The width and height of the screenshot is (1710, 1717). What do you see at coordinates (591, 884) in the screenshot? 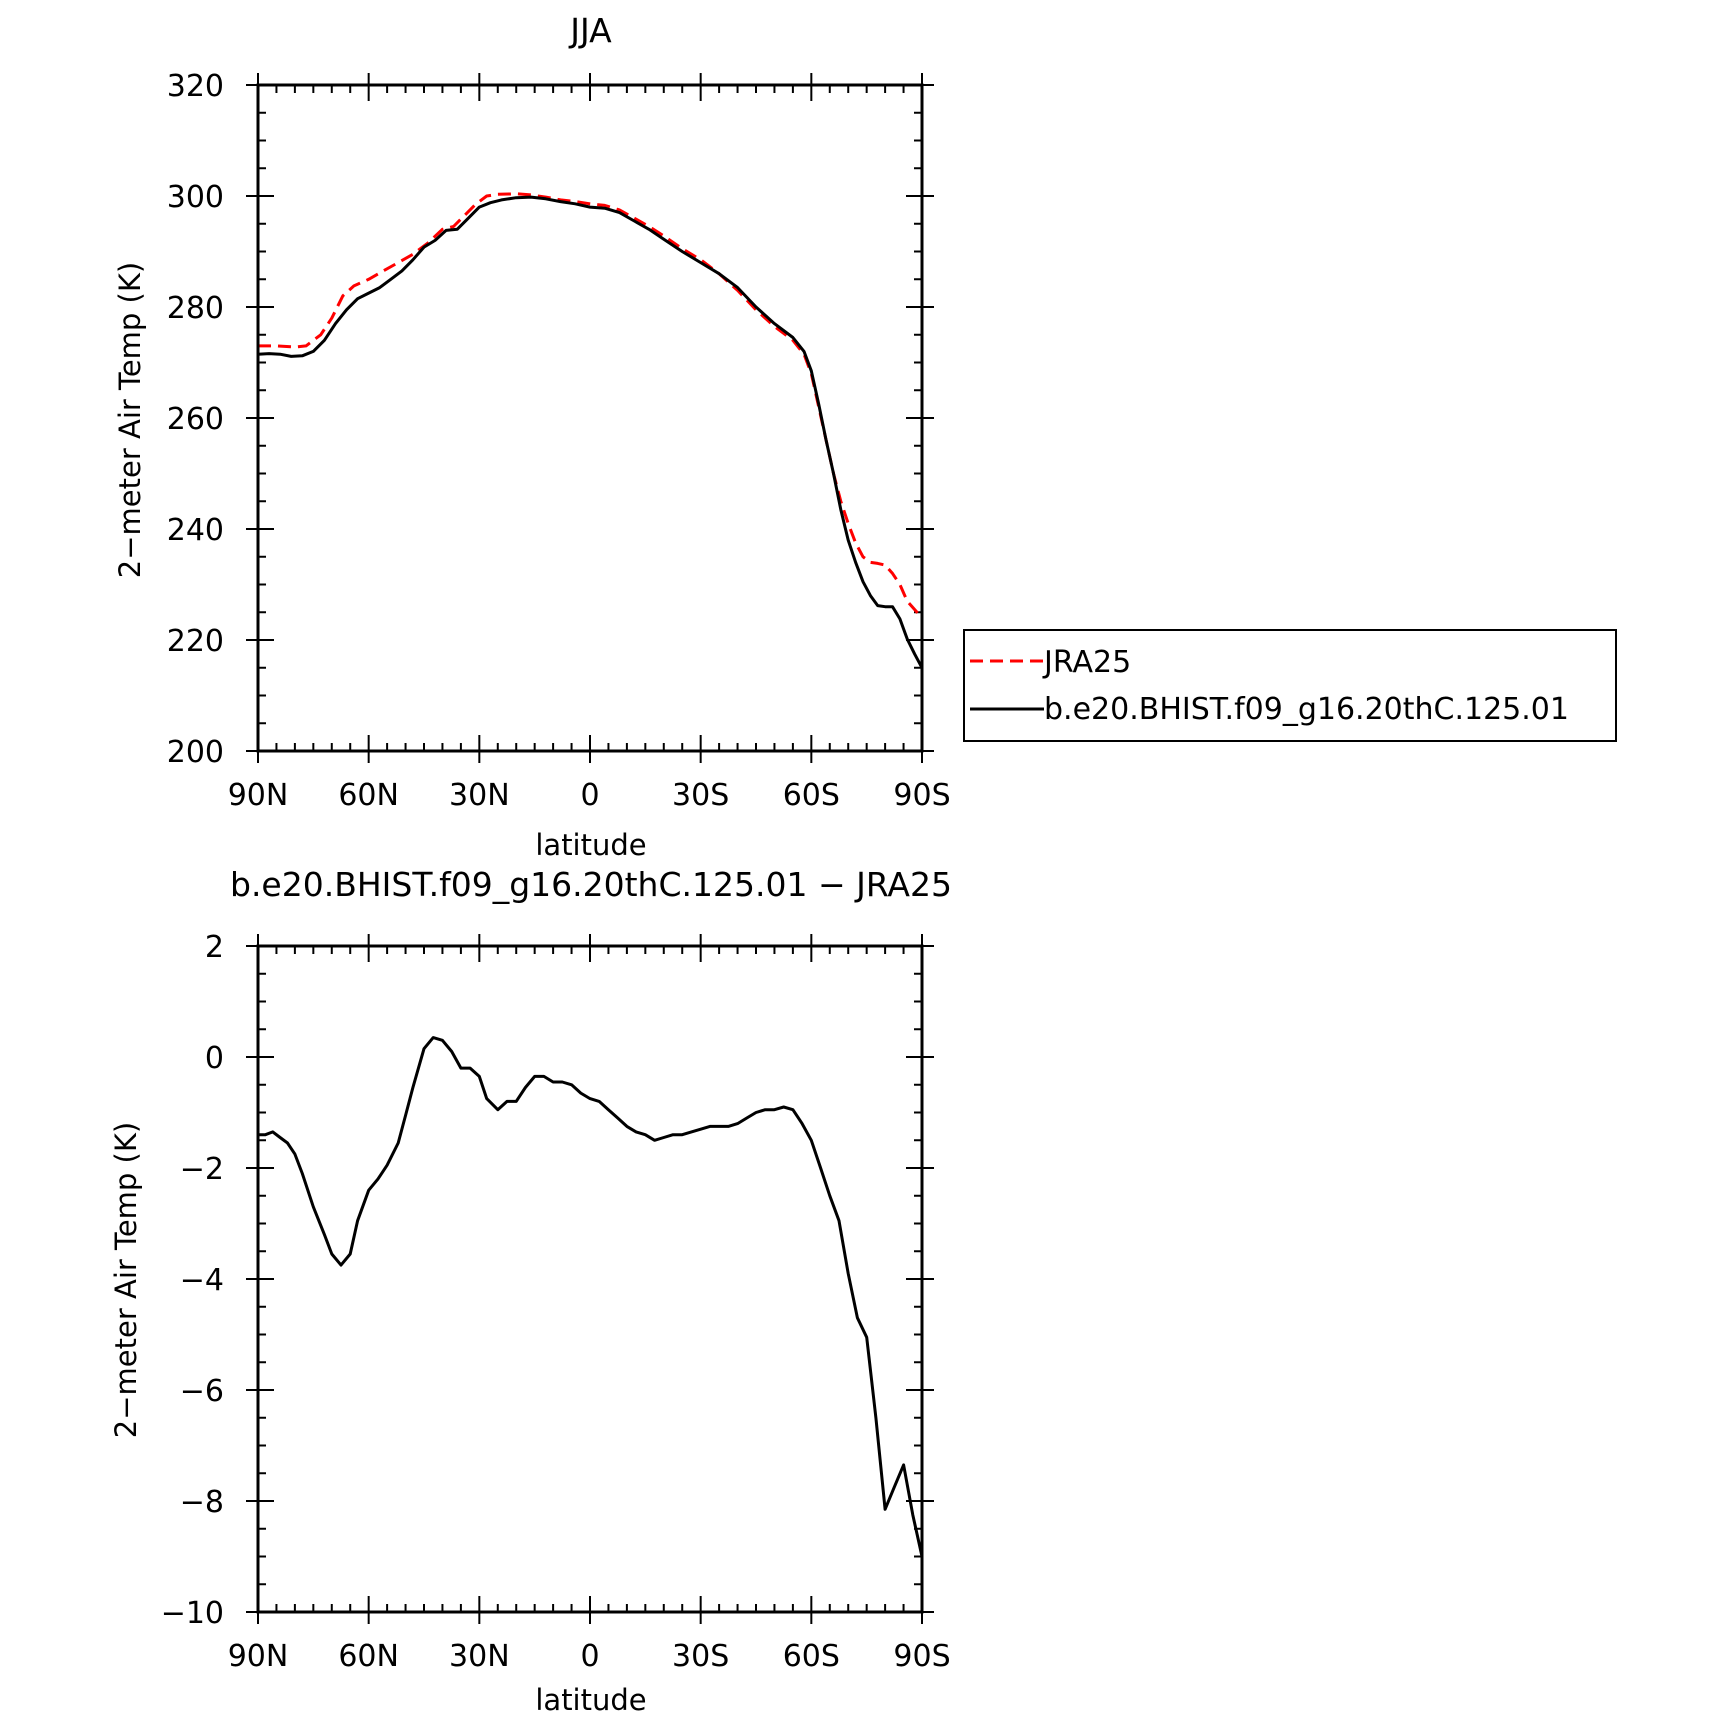
I see `bottom-plot-title: b.e20.BHIST.f09_g16.20thC.125.01 − JRA25` at bounding box center [591, 884].